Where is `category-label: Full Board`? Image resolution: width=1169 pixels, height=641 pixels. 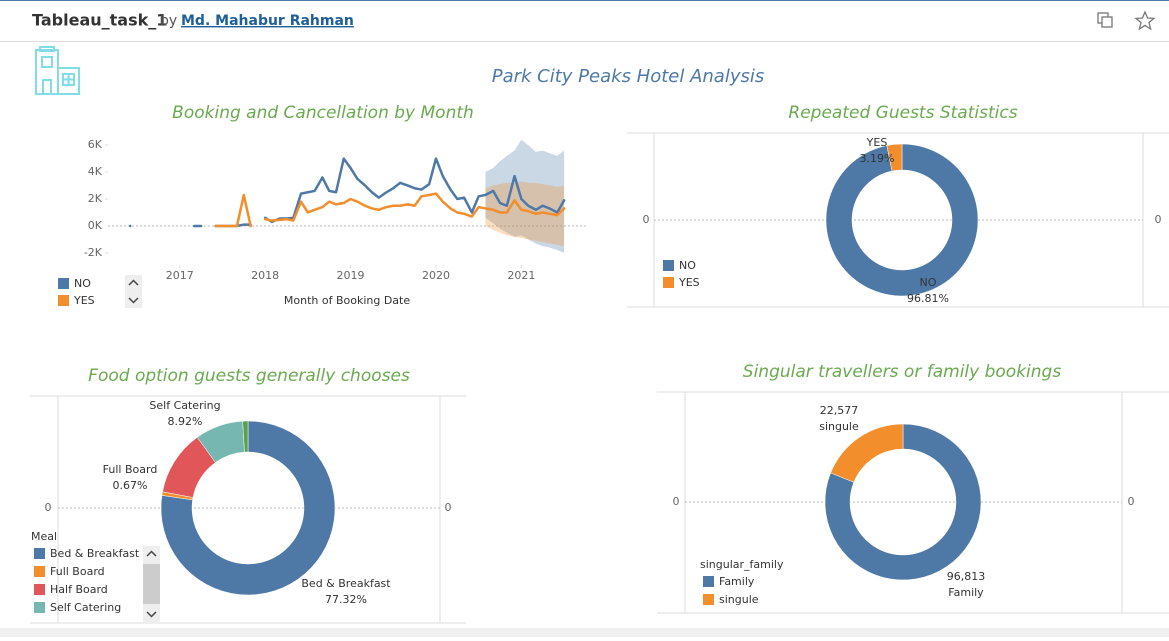 category-label: Full Board is located at coordinates (130, 469).